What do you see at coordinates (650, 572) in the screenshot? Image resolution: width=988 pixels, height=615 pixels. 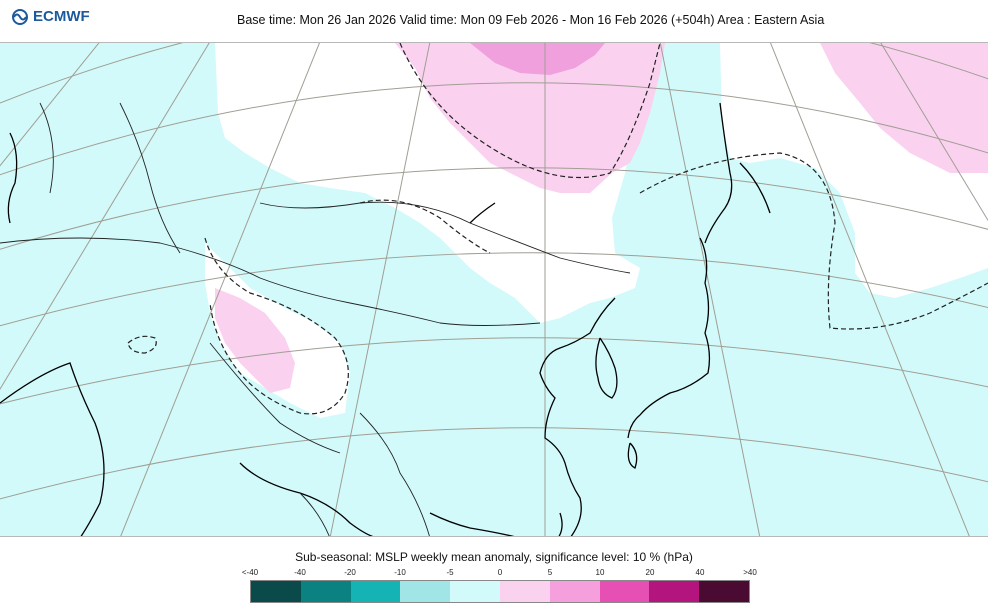 I see `colorbar-tick-label: 20` at bounding box center [650, 572].